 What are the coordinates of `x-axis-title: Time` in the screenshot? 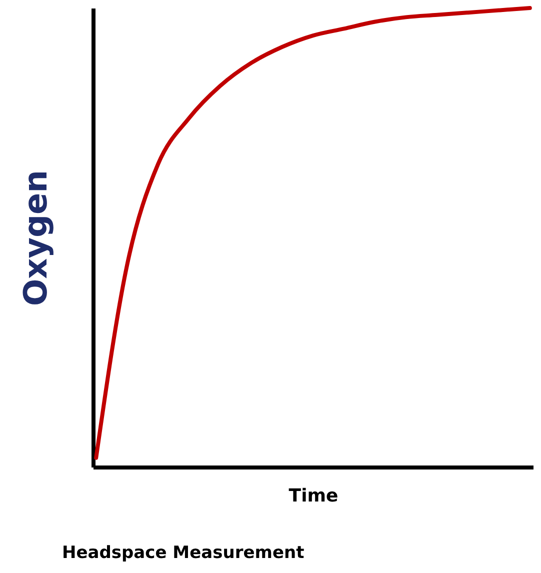 It's located at (313, 496).